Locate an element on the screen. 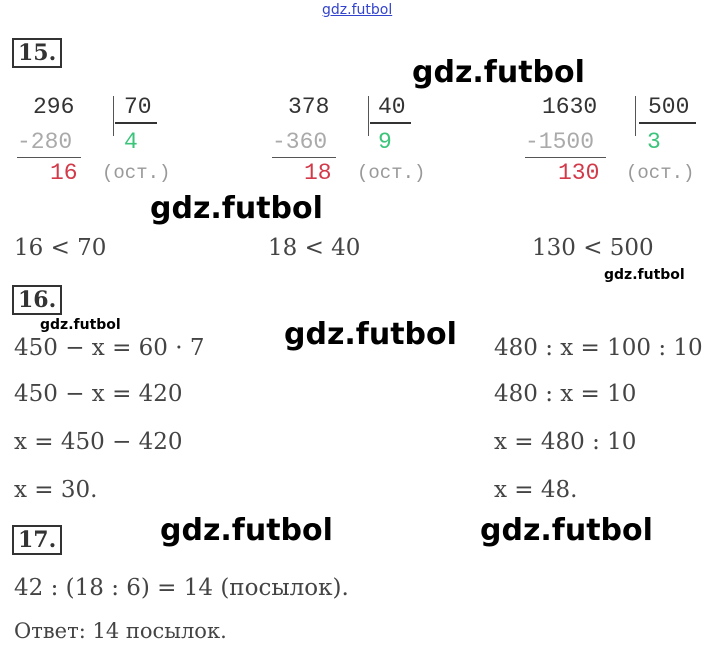  task-15-number: 15. is located at coordinates (37, 53).